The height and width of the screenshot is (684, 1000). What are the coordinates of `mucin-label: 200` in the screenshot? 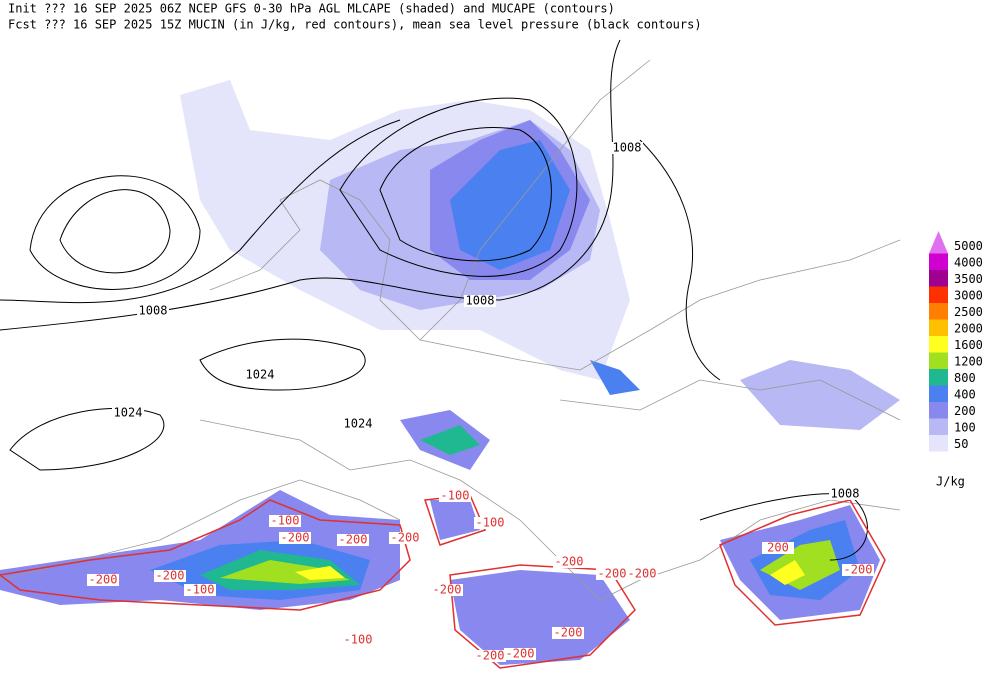 It's located at (778, 548).